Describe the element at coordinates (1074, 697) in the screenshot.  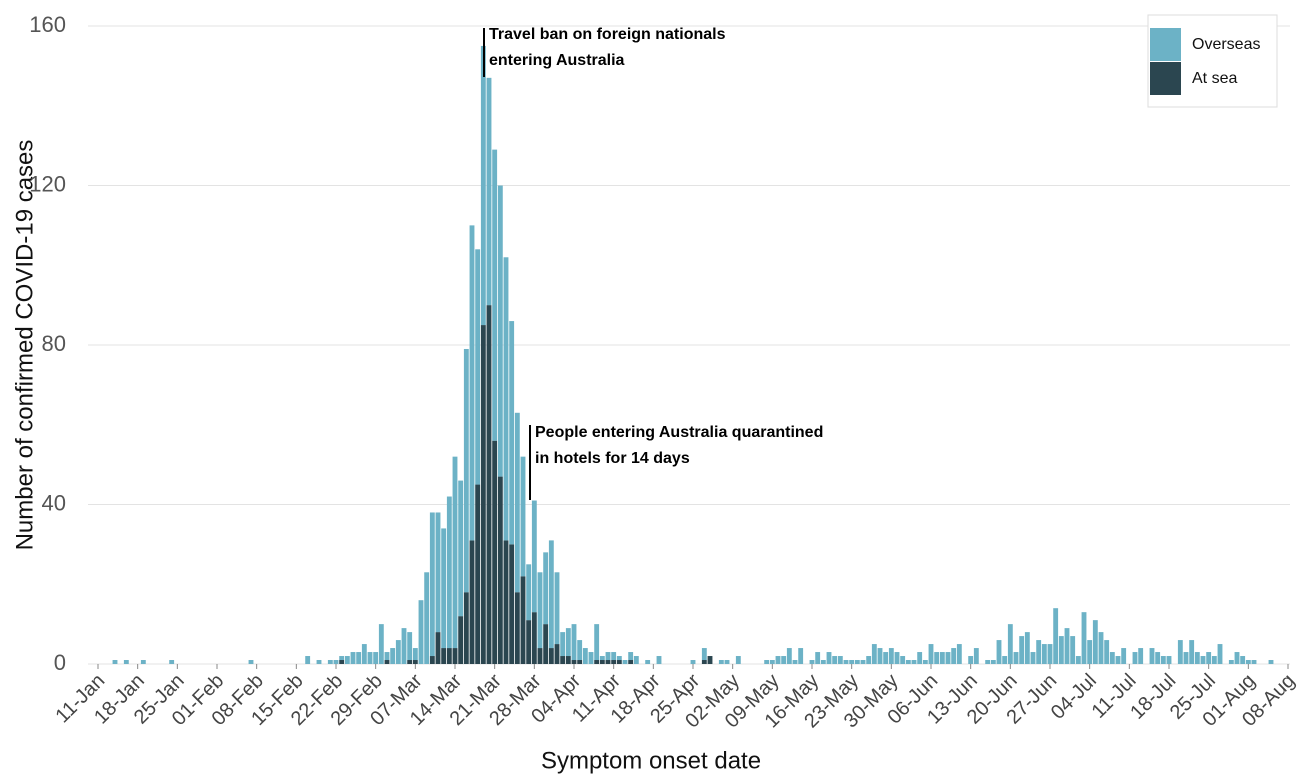
I see `x-tick-label: 04-Jul` at that location.